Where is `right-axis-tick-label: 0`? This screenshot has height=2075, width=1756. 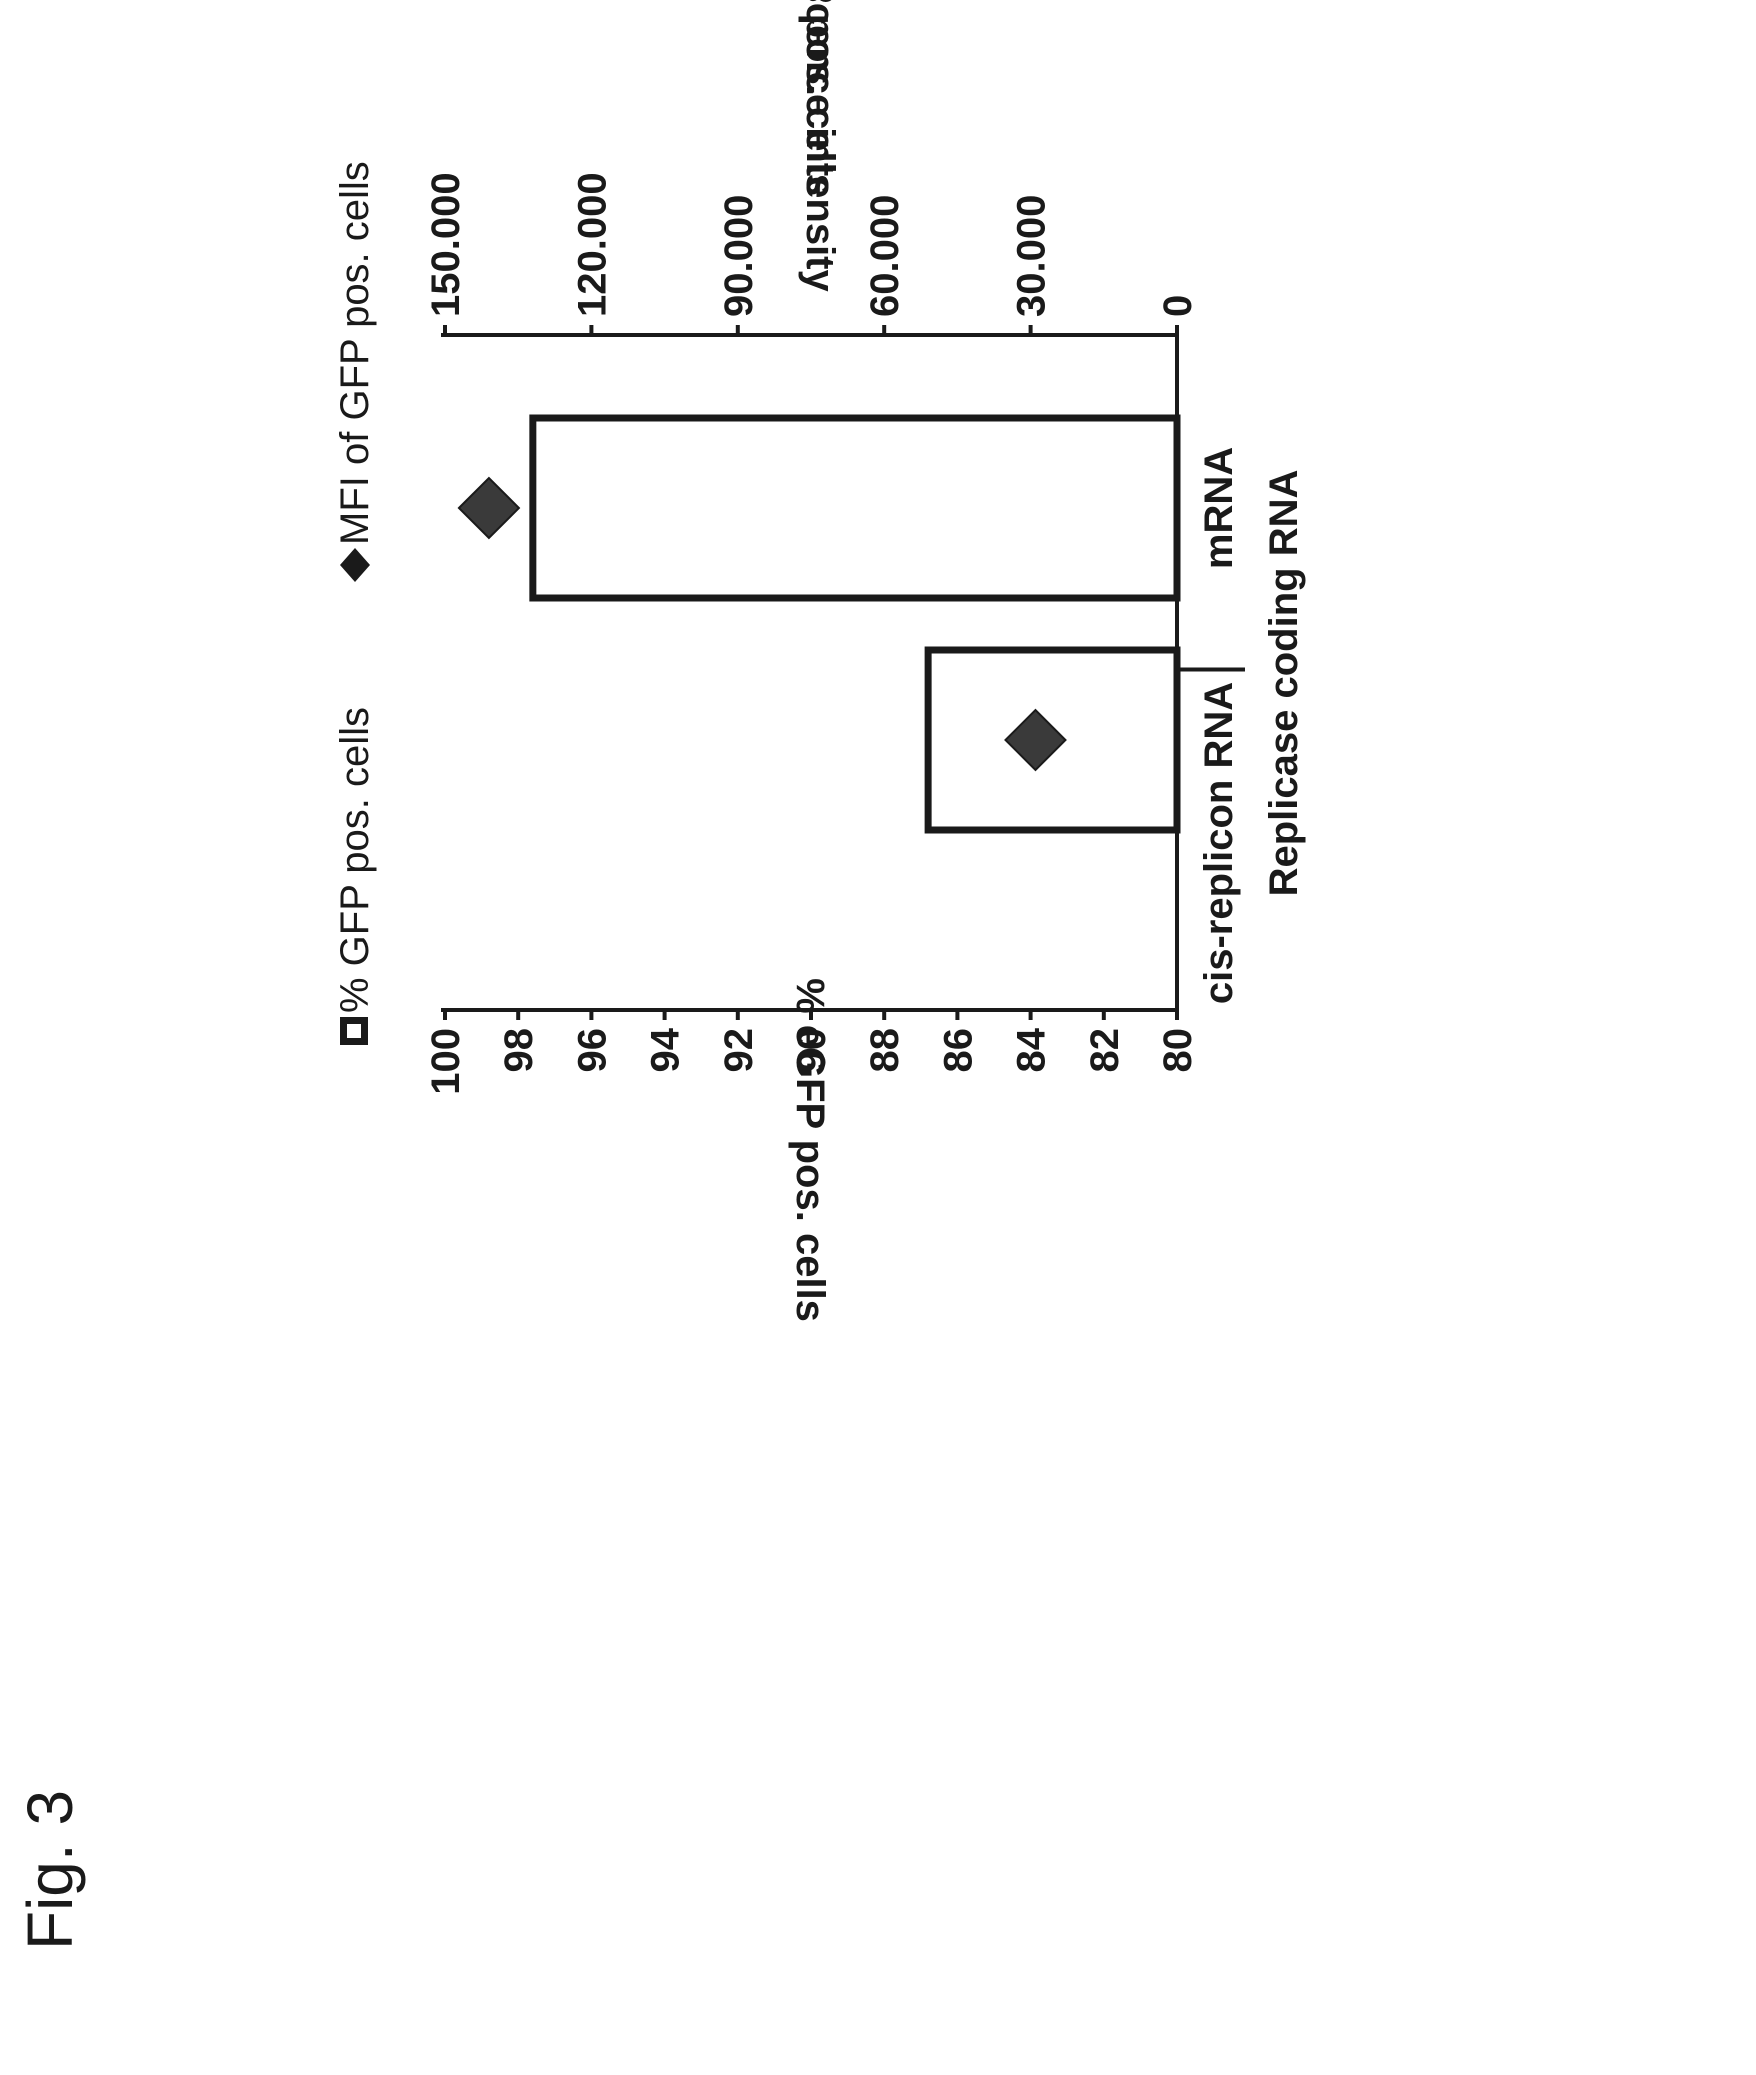
right-axis-tick-label: 0 is located at coordinates (1178, 306).